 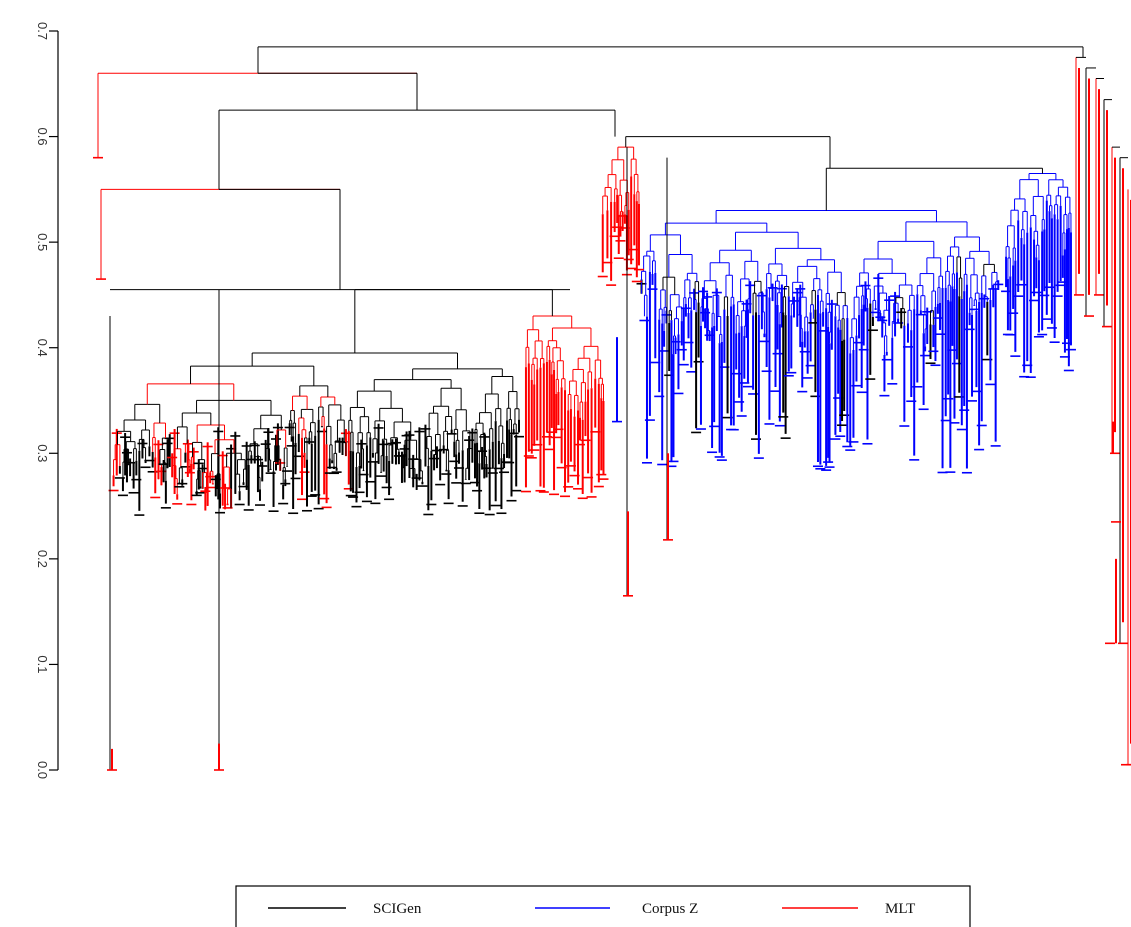 I want to click on y-tick-label: 0.1, so click(x=42, y=664).